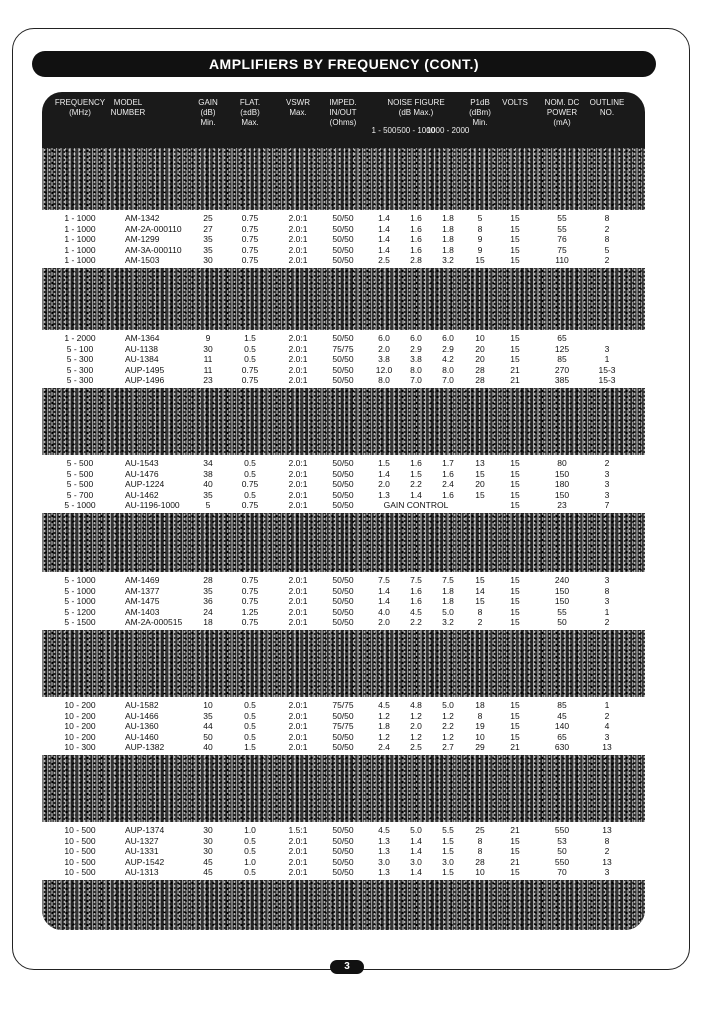  Describe the element at coordinates (480, 239) in the screenshot. I see `table-cell: 9` at that location.